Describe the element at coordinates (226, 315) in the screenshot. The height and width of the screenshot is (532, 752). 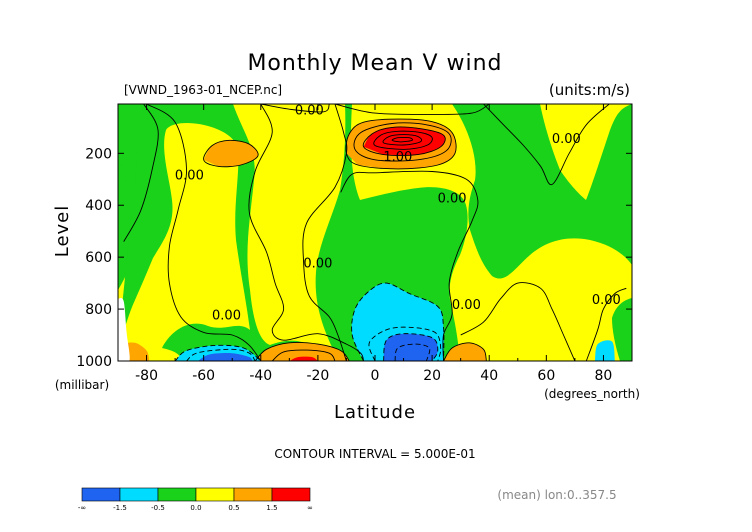
I see `contour-label-5: 0.00` at that location.